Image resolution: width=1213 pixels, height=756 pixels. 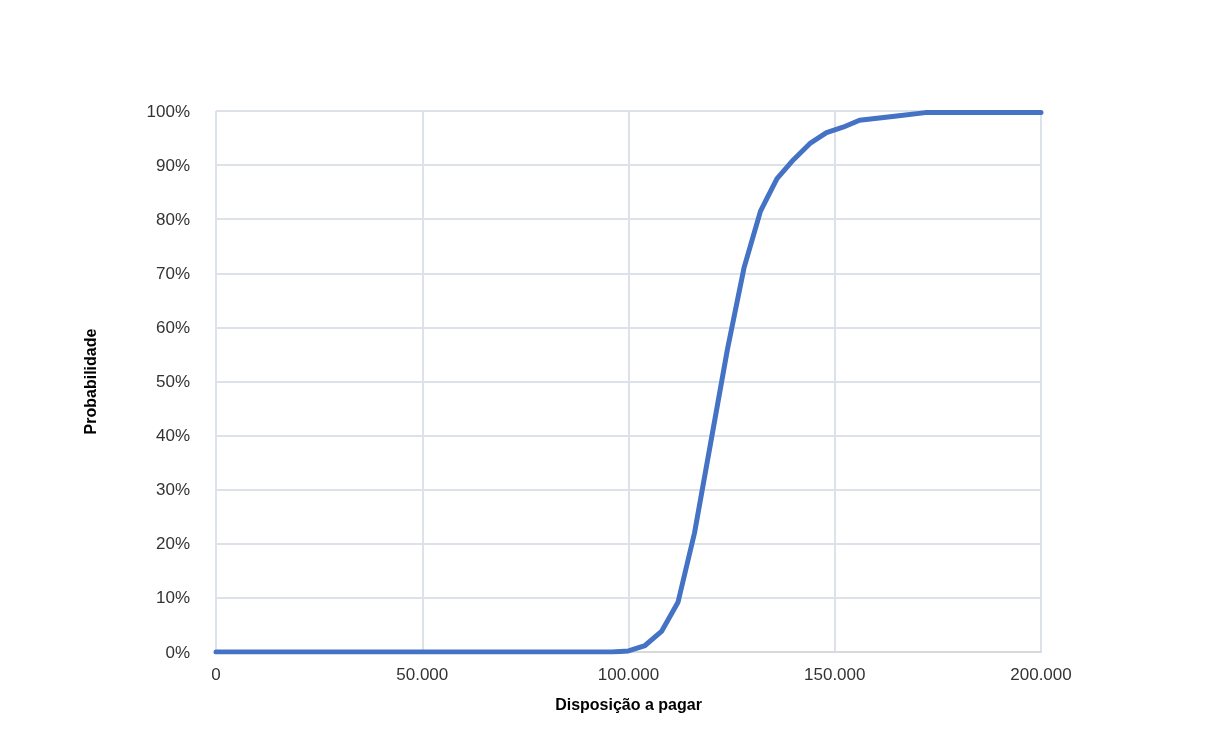 What do you see at coordinates (172, 381) in the screenshot?
I see `y-tick-label: 50%` at bounding box center [172, 381].